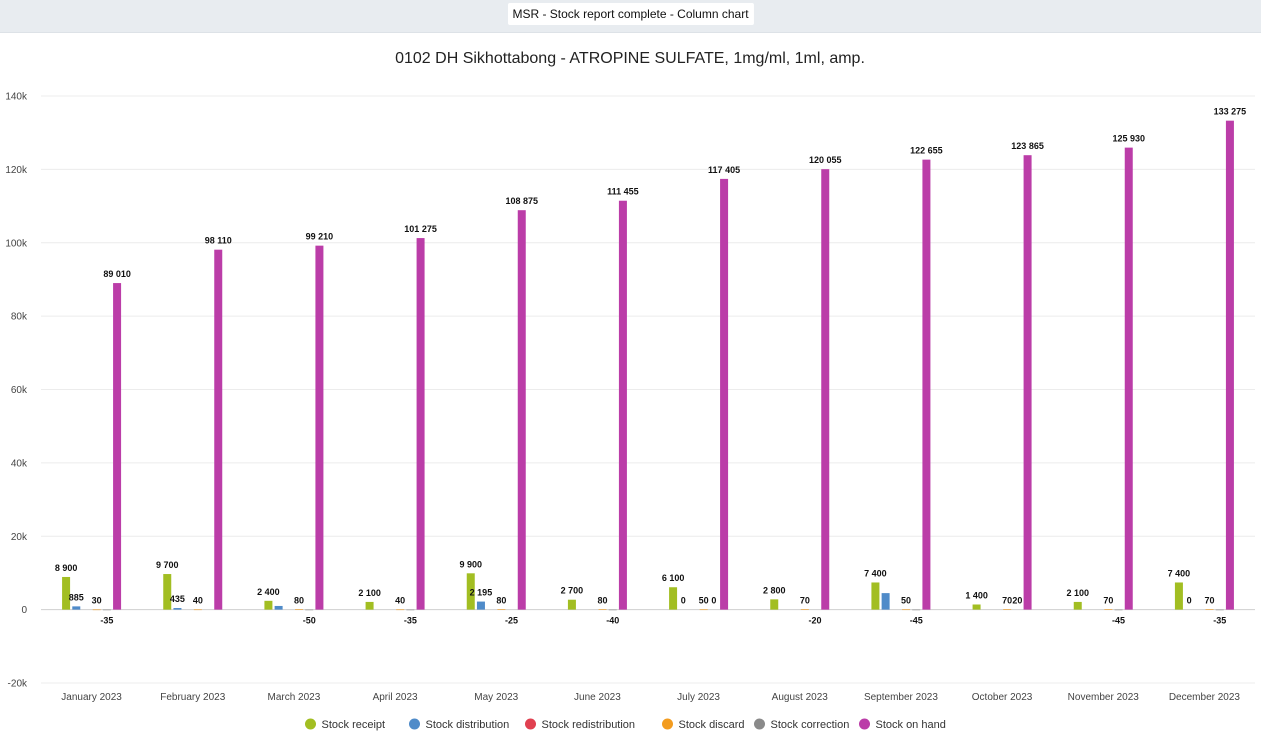 The width and height of the screenshot is (1261, 749). What do you see at coordinates (1128, 139) in the screenshot?
I see `data-label: 125 930` at bounding box center [1128, 139].